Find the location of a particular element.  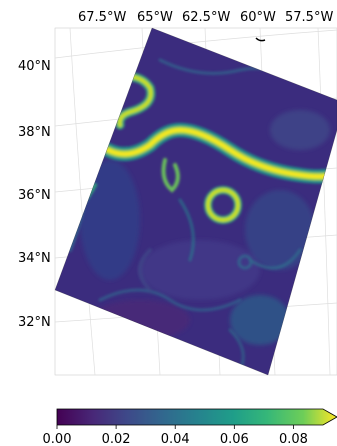

colorbar-tick-label: 0.08 is located at coordinates (293, 439).